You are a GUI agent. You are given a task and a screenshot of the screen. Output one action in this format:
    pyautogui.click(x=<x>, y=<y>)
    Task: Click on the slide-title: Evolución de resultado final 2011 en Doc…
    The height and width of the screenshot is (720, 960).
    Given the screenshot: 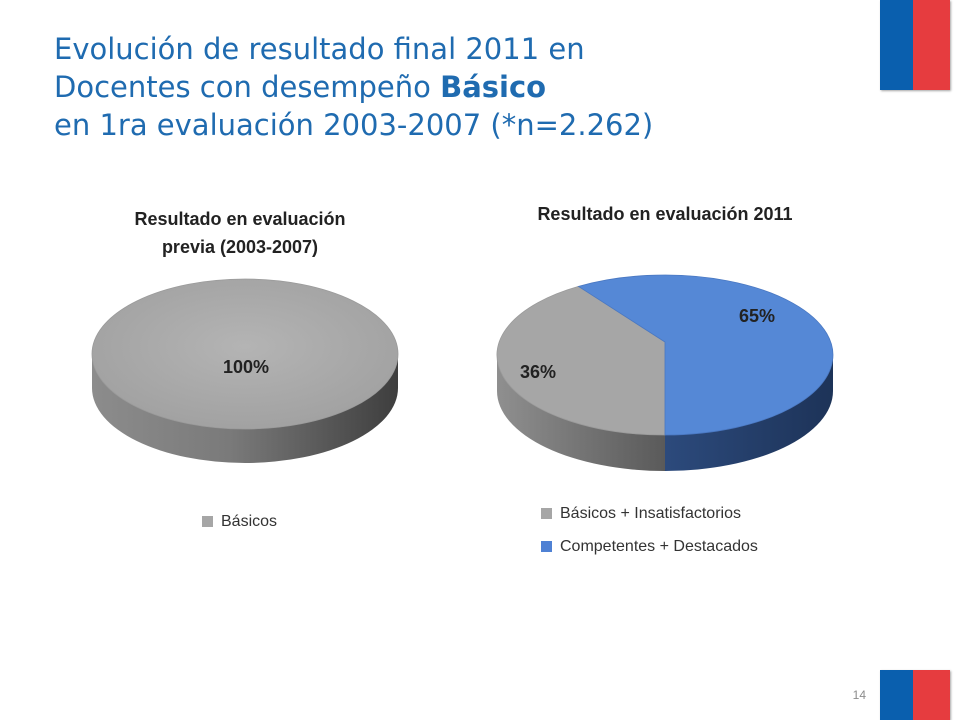 What is the action you would take?
    pyautogui.click(x=454, y=87)
    